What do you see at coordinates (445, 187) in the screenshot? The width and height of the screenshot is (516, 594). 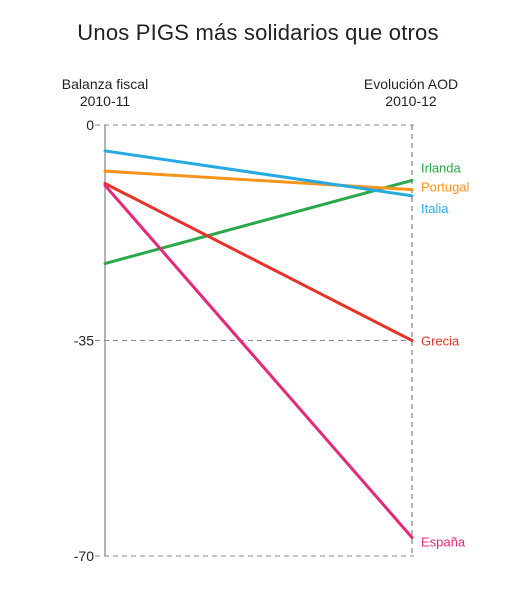 I see `series-label: Portugal` at bounding box center [445, 187].